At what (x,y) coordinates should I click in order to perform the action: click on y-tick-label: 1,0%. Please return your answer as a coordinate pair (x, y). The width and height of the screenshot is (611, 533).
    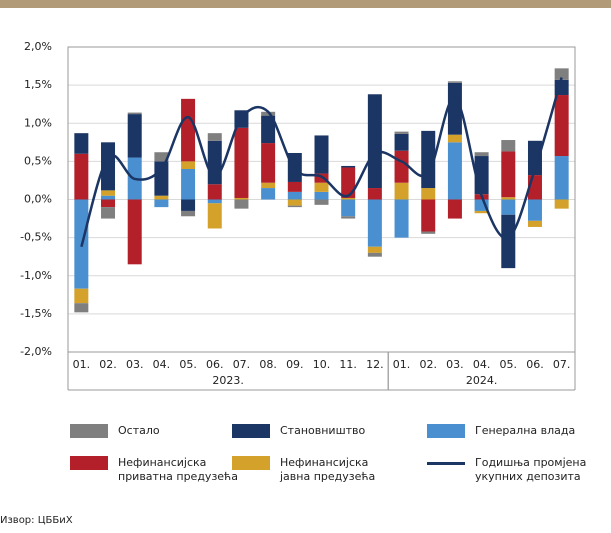
    Looking at the image, I should click on (38, 122).